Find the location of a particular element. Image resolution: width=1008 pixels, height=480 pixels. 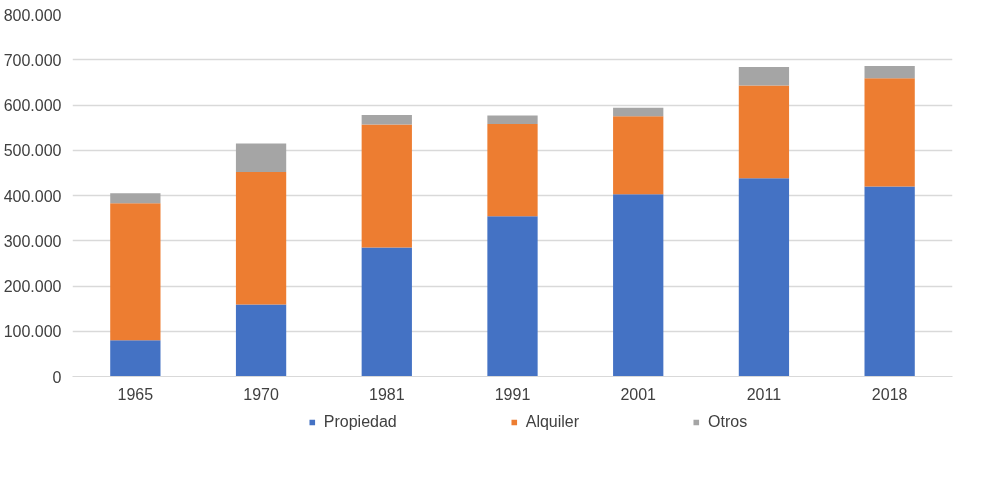

x-tick-label: 1981 is located at coordinates (386, 394).